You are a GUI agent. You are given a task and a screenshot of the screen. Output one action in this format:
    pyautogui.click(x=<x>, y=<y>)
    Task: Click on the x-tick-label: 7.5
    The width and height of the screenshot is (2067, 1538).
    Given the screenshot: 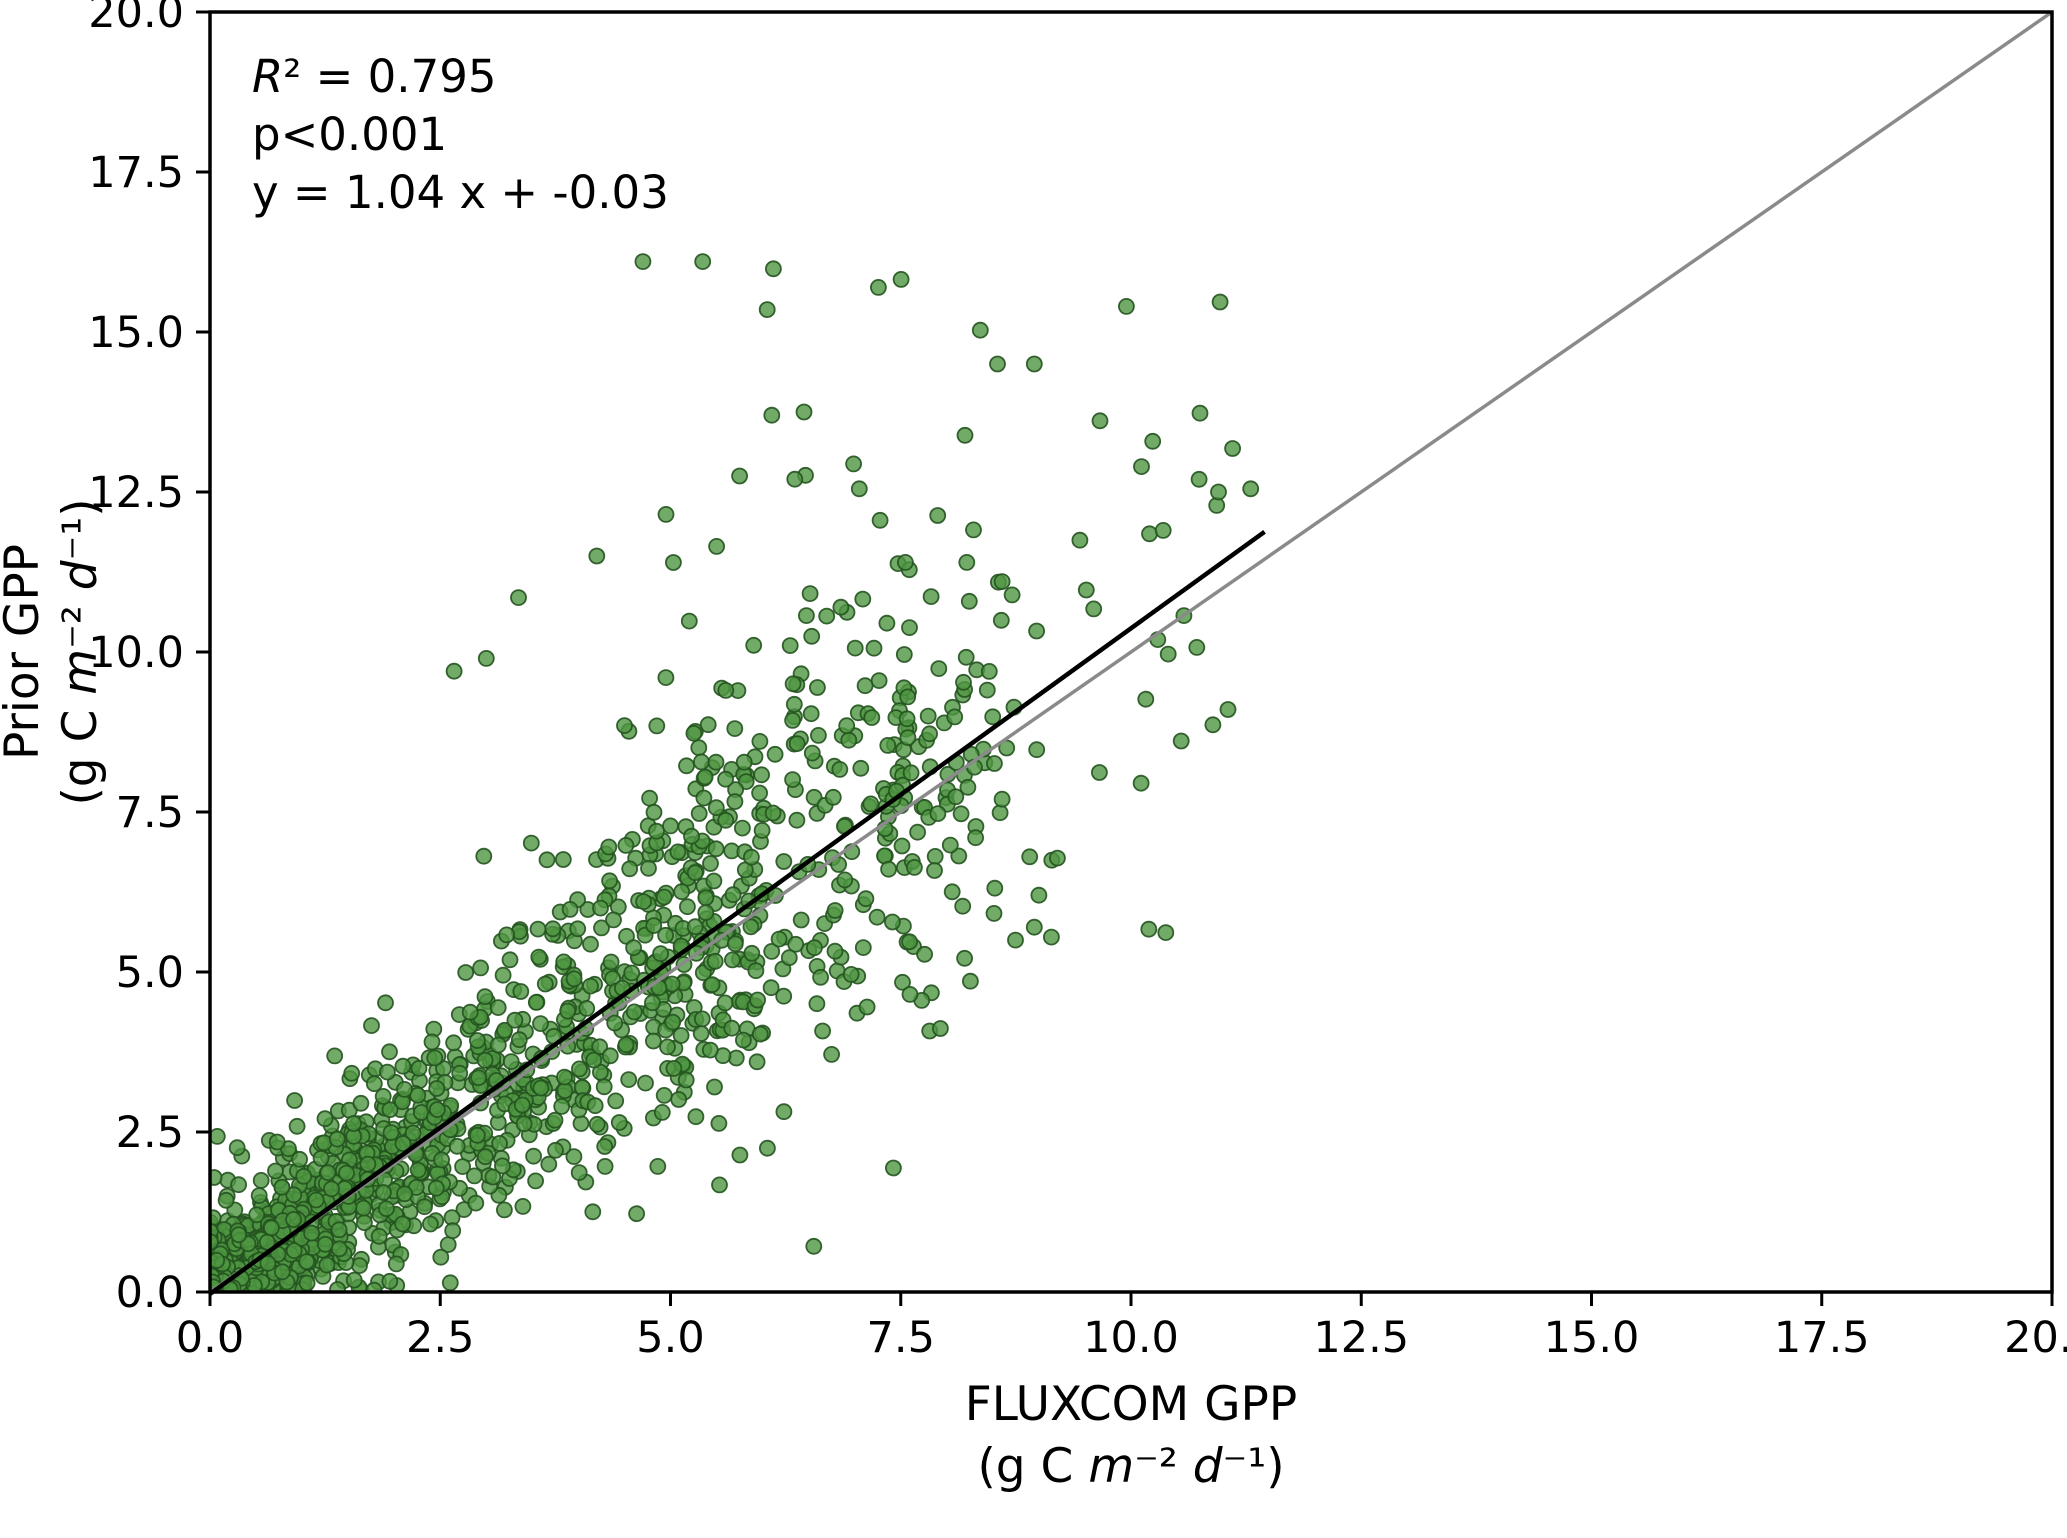 What is the action you would take?
    pyautogui.click(x=901, y=1338)
    